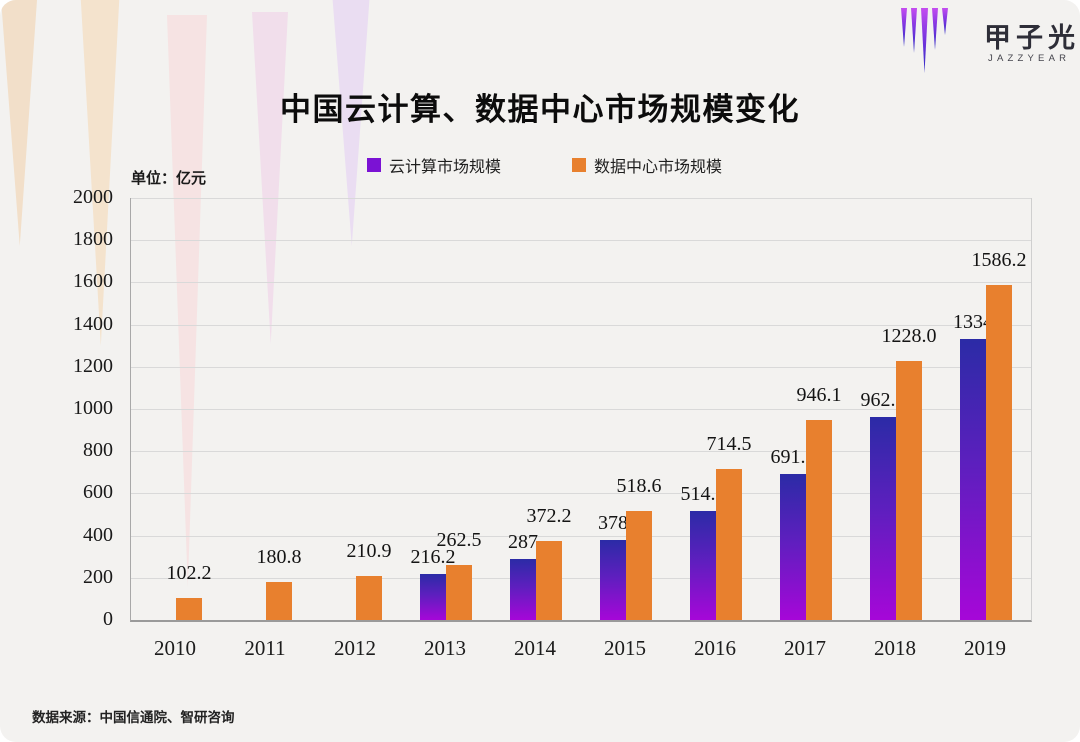 The height and width of the screenshot is (742, 1080). What do you see at coordinates (93, 197) in the screenshot?
I see `y-tick-label-2000: 2000` at bounding box center [93, 197].